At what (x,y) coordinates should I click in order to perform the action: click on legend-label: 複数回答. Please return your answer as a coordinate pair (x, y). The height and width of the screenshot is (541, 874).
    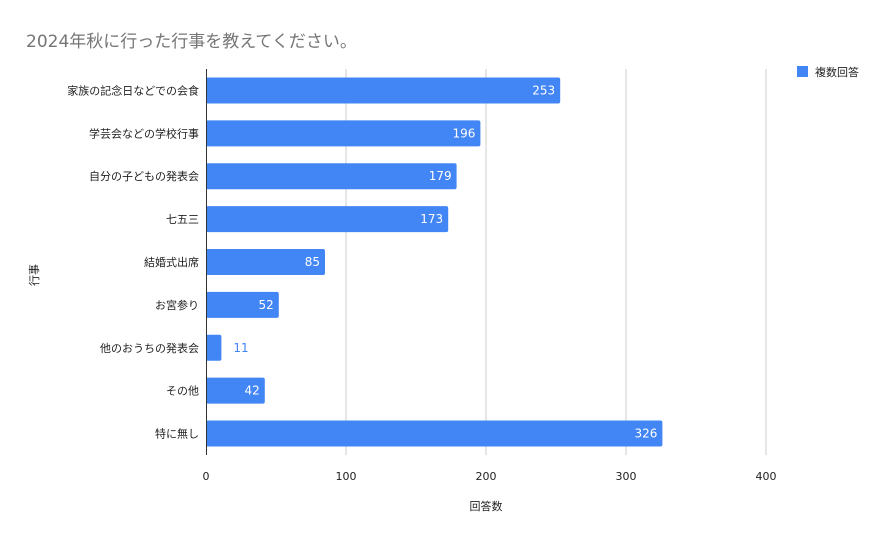
    Looking at the image, I should click on (837, 72).